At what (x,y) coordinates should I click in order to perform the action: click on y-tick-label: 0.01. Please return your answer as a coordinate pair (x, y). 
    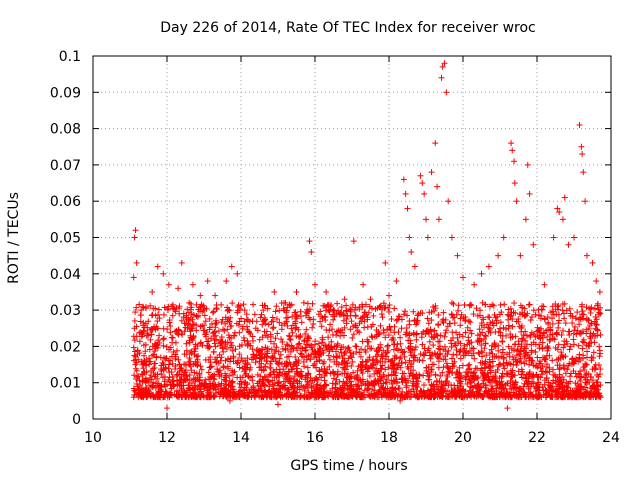
    Looking at the image, I should click on (65, 384).